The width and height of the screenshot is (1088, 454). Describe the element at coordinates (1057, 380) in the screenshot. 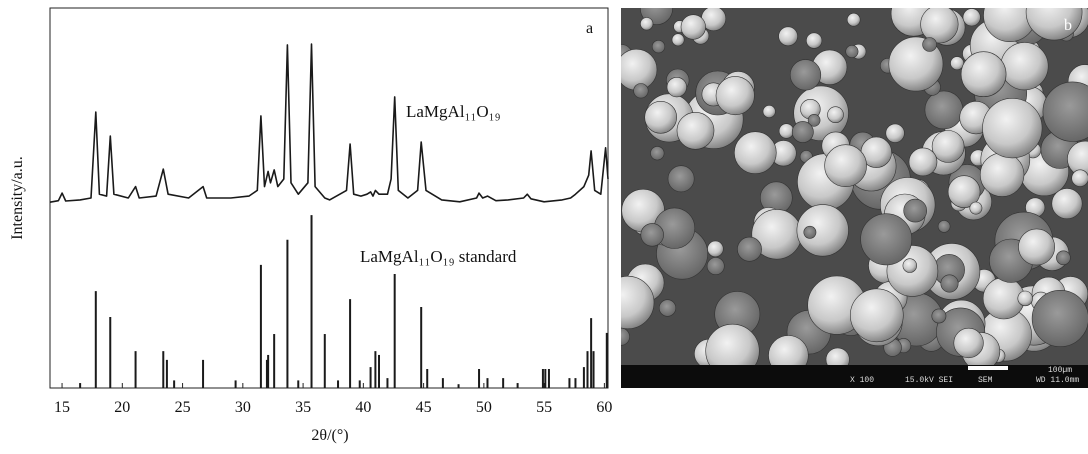

I see `working-distance: WD 11.0mm` at that location.